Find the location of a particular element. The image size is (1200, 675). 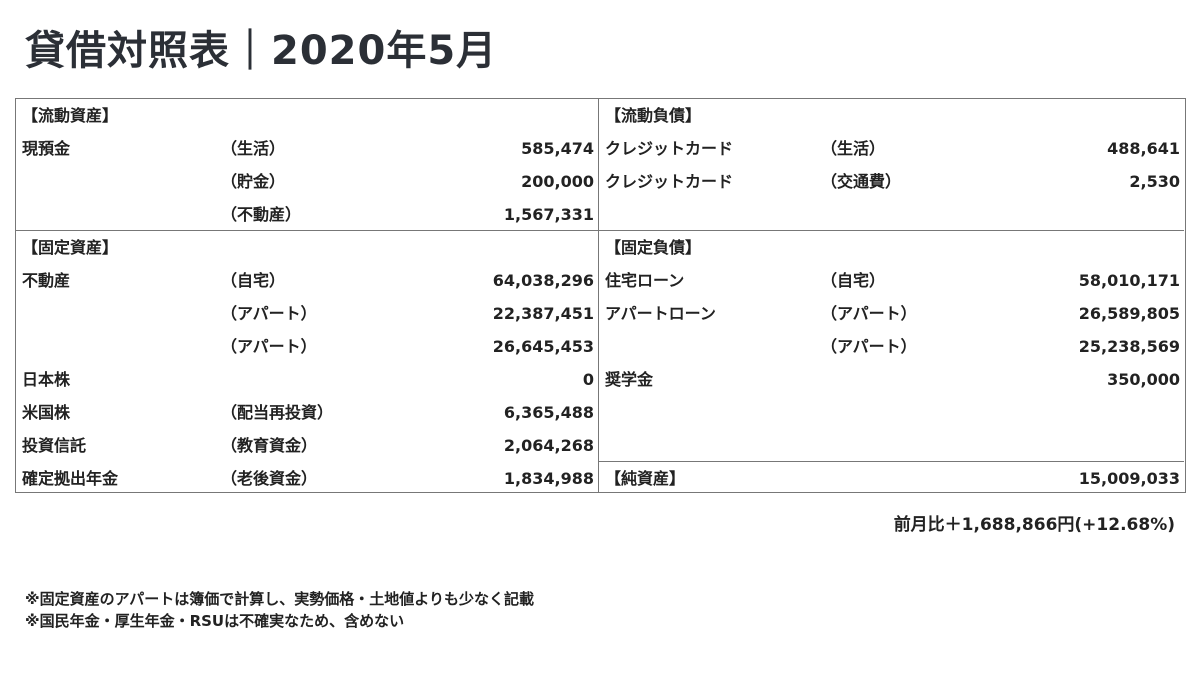

row-sublabel: （配当再投資） is located at coordinates (277, 412).